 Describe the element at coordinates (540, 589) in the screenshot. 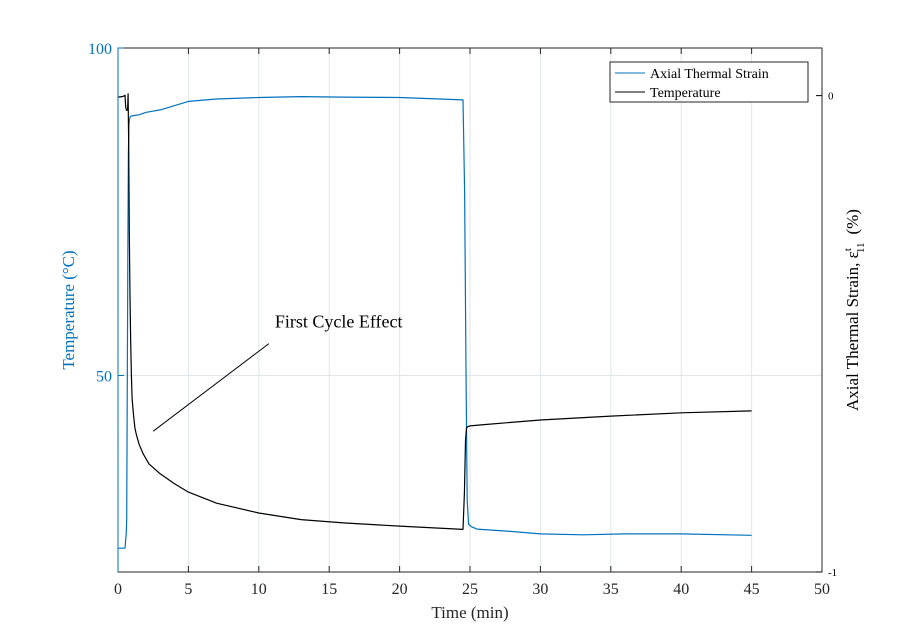

I see `x-tick-label: 30` at that location.